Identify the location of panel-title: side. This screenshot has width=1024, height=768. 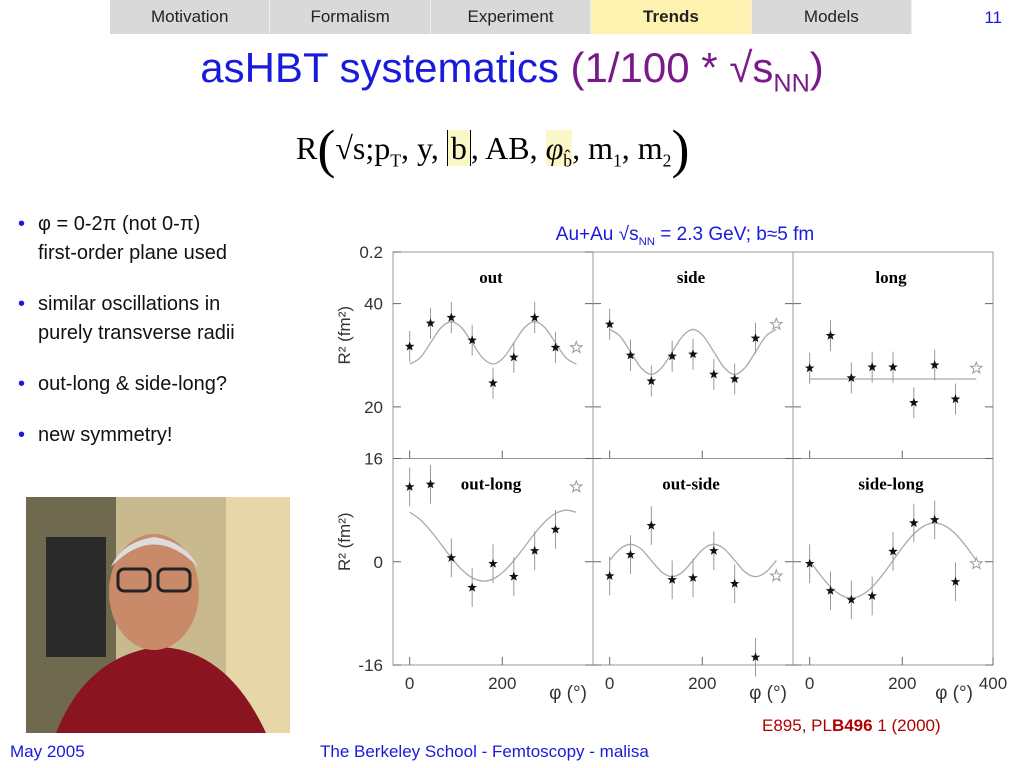
(691, 277).